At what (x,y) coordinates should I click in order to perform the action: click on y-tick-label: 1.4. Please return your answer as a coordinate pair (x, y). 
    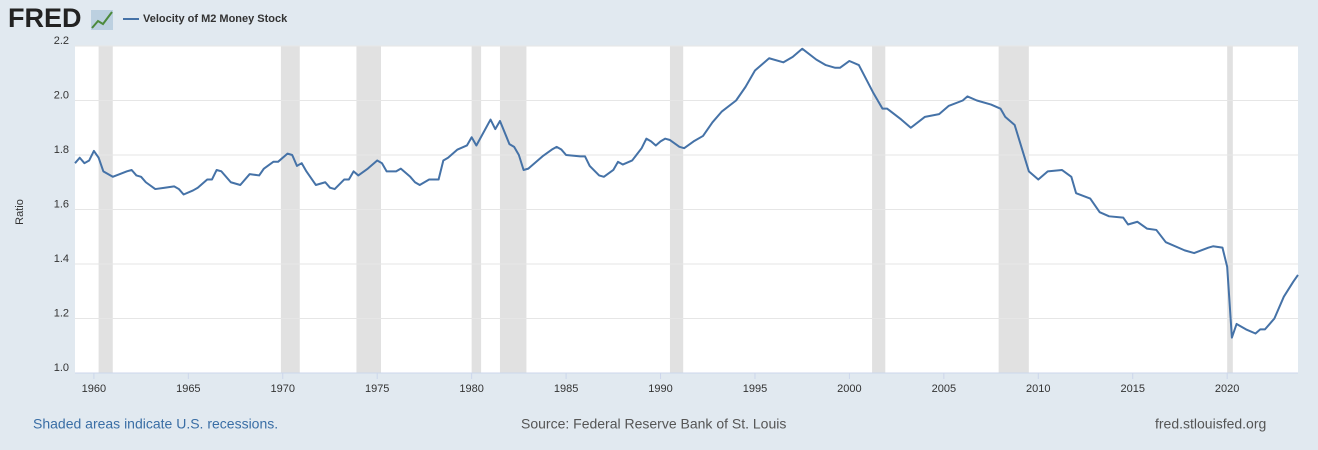
    Looking at the image, I should click on (61, 259).